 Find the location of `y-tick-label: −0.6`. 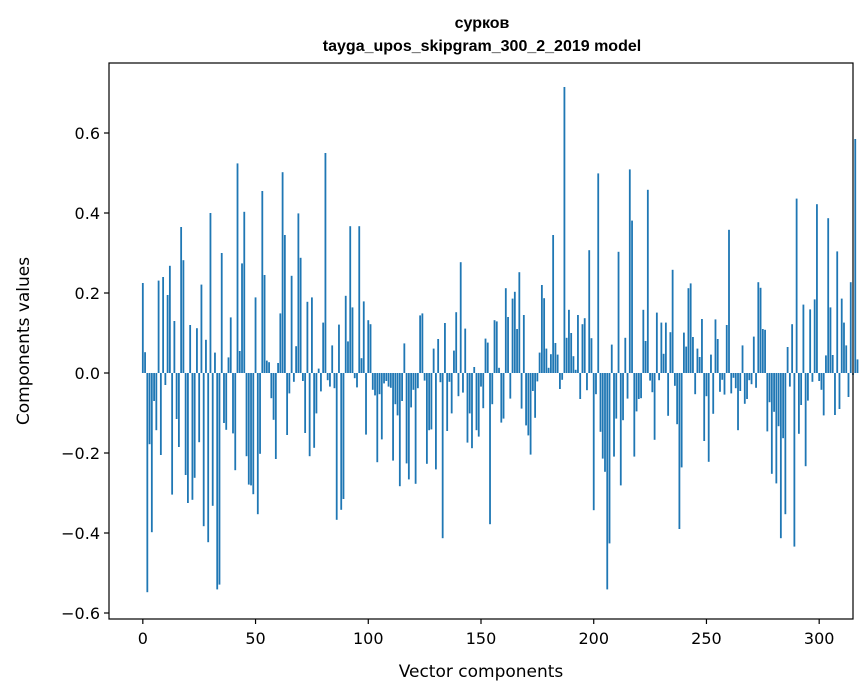

y-tick-label: −0.6 is located at coordinates (80, 613).